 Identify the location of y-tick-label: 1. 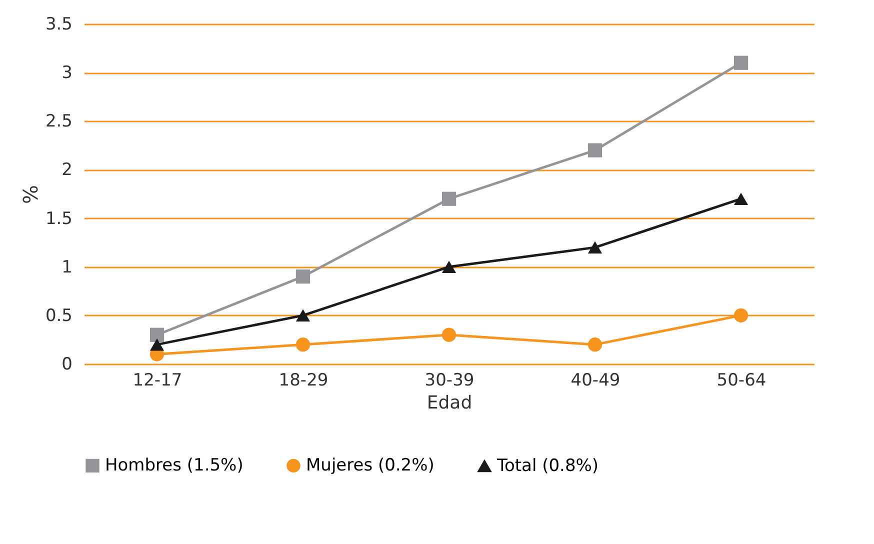
(67, 267).